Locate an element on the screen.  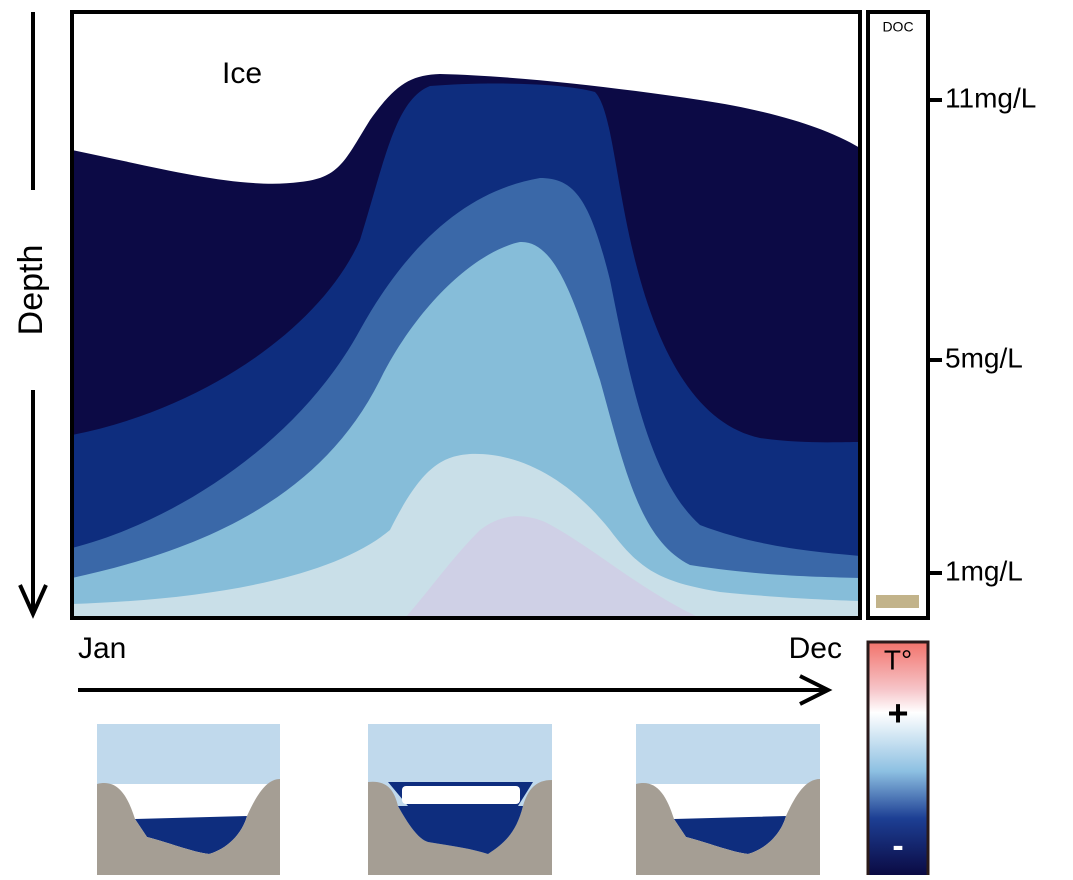
temperature-plus: + is located at coordinates (897, 713).